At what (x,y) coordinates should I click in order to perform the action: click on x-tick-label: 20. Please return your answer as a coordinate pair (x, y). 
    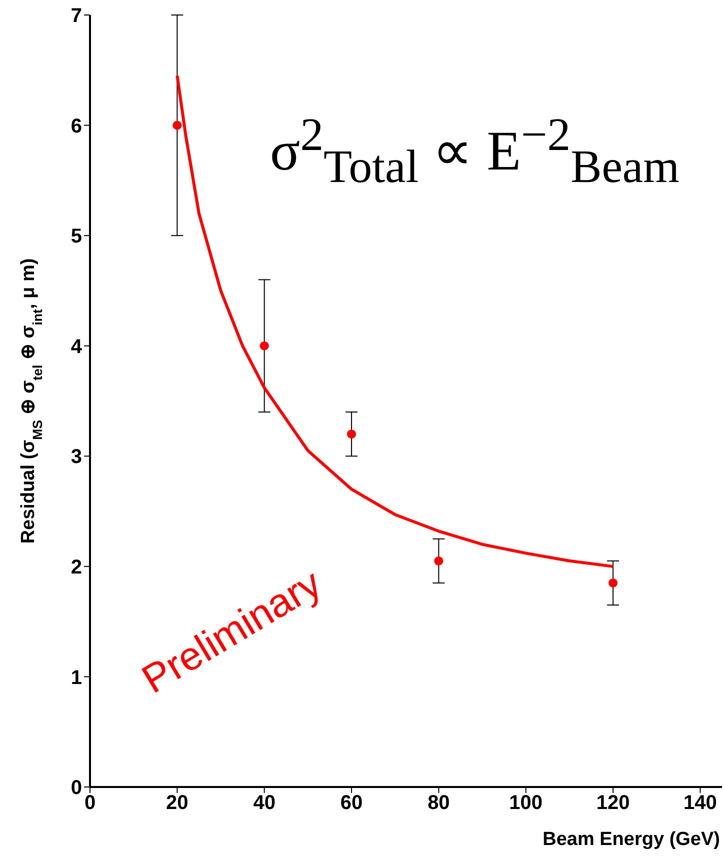
    Looking at the image, I should click on (177, 803).